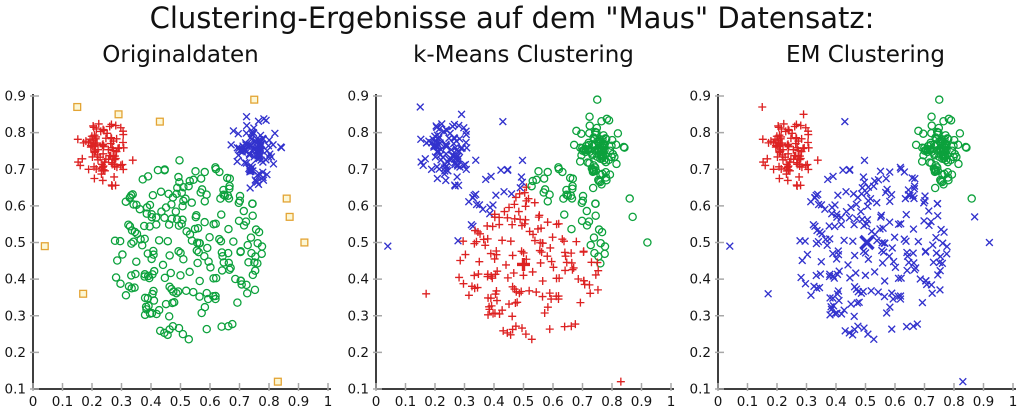 The width and height of the screenshot is (1024, 414). I want to click on y-tick-label: 0.3, so click(358, 316).